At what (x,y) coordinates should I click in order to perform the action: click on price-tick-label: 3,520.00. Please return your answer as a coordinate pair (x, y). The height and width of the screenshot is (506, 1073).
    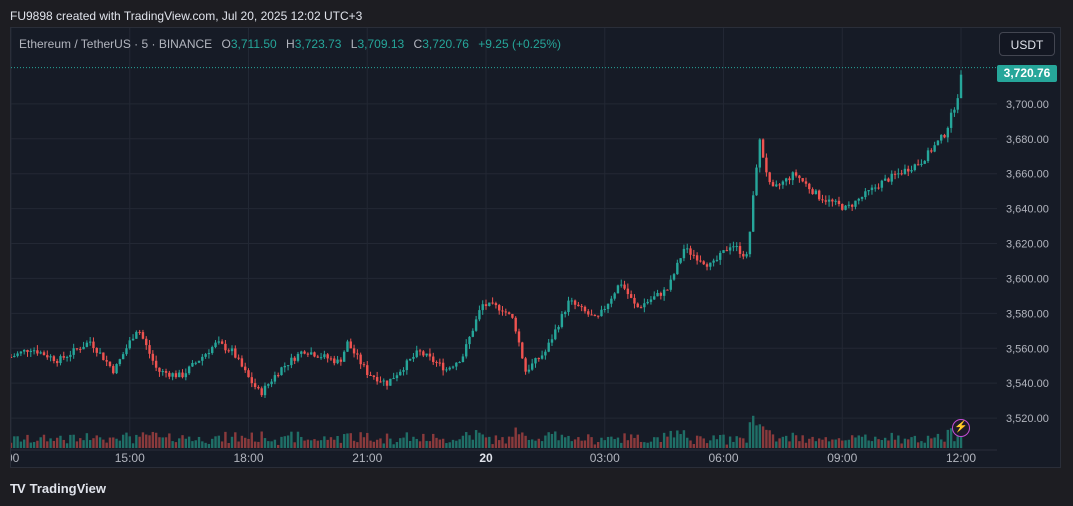
    Looking at the image, I should click on (1027, 419).